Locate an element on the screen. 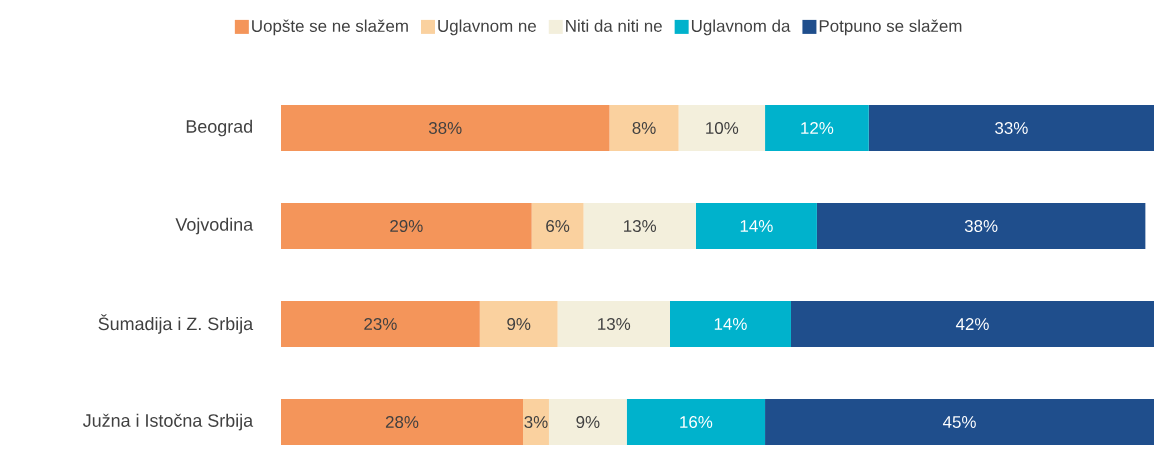 This screenshot has height=449, width=1154. data-label: 12% is located at coordinates (817, 128).